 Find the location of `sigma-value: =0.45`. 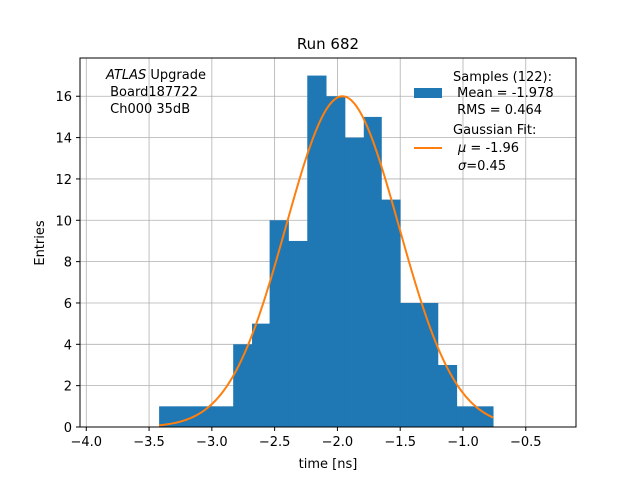

sigma-value: =0.45 is located at coordinates (486, 166).